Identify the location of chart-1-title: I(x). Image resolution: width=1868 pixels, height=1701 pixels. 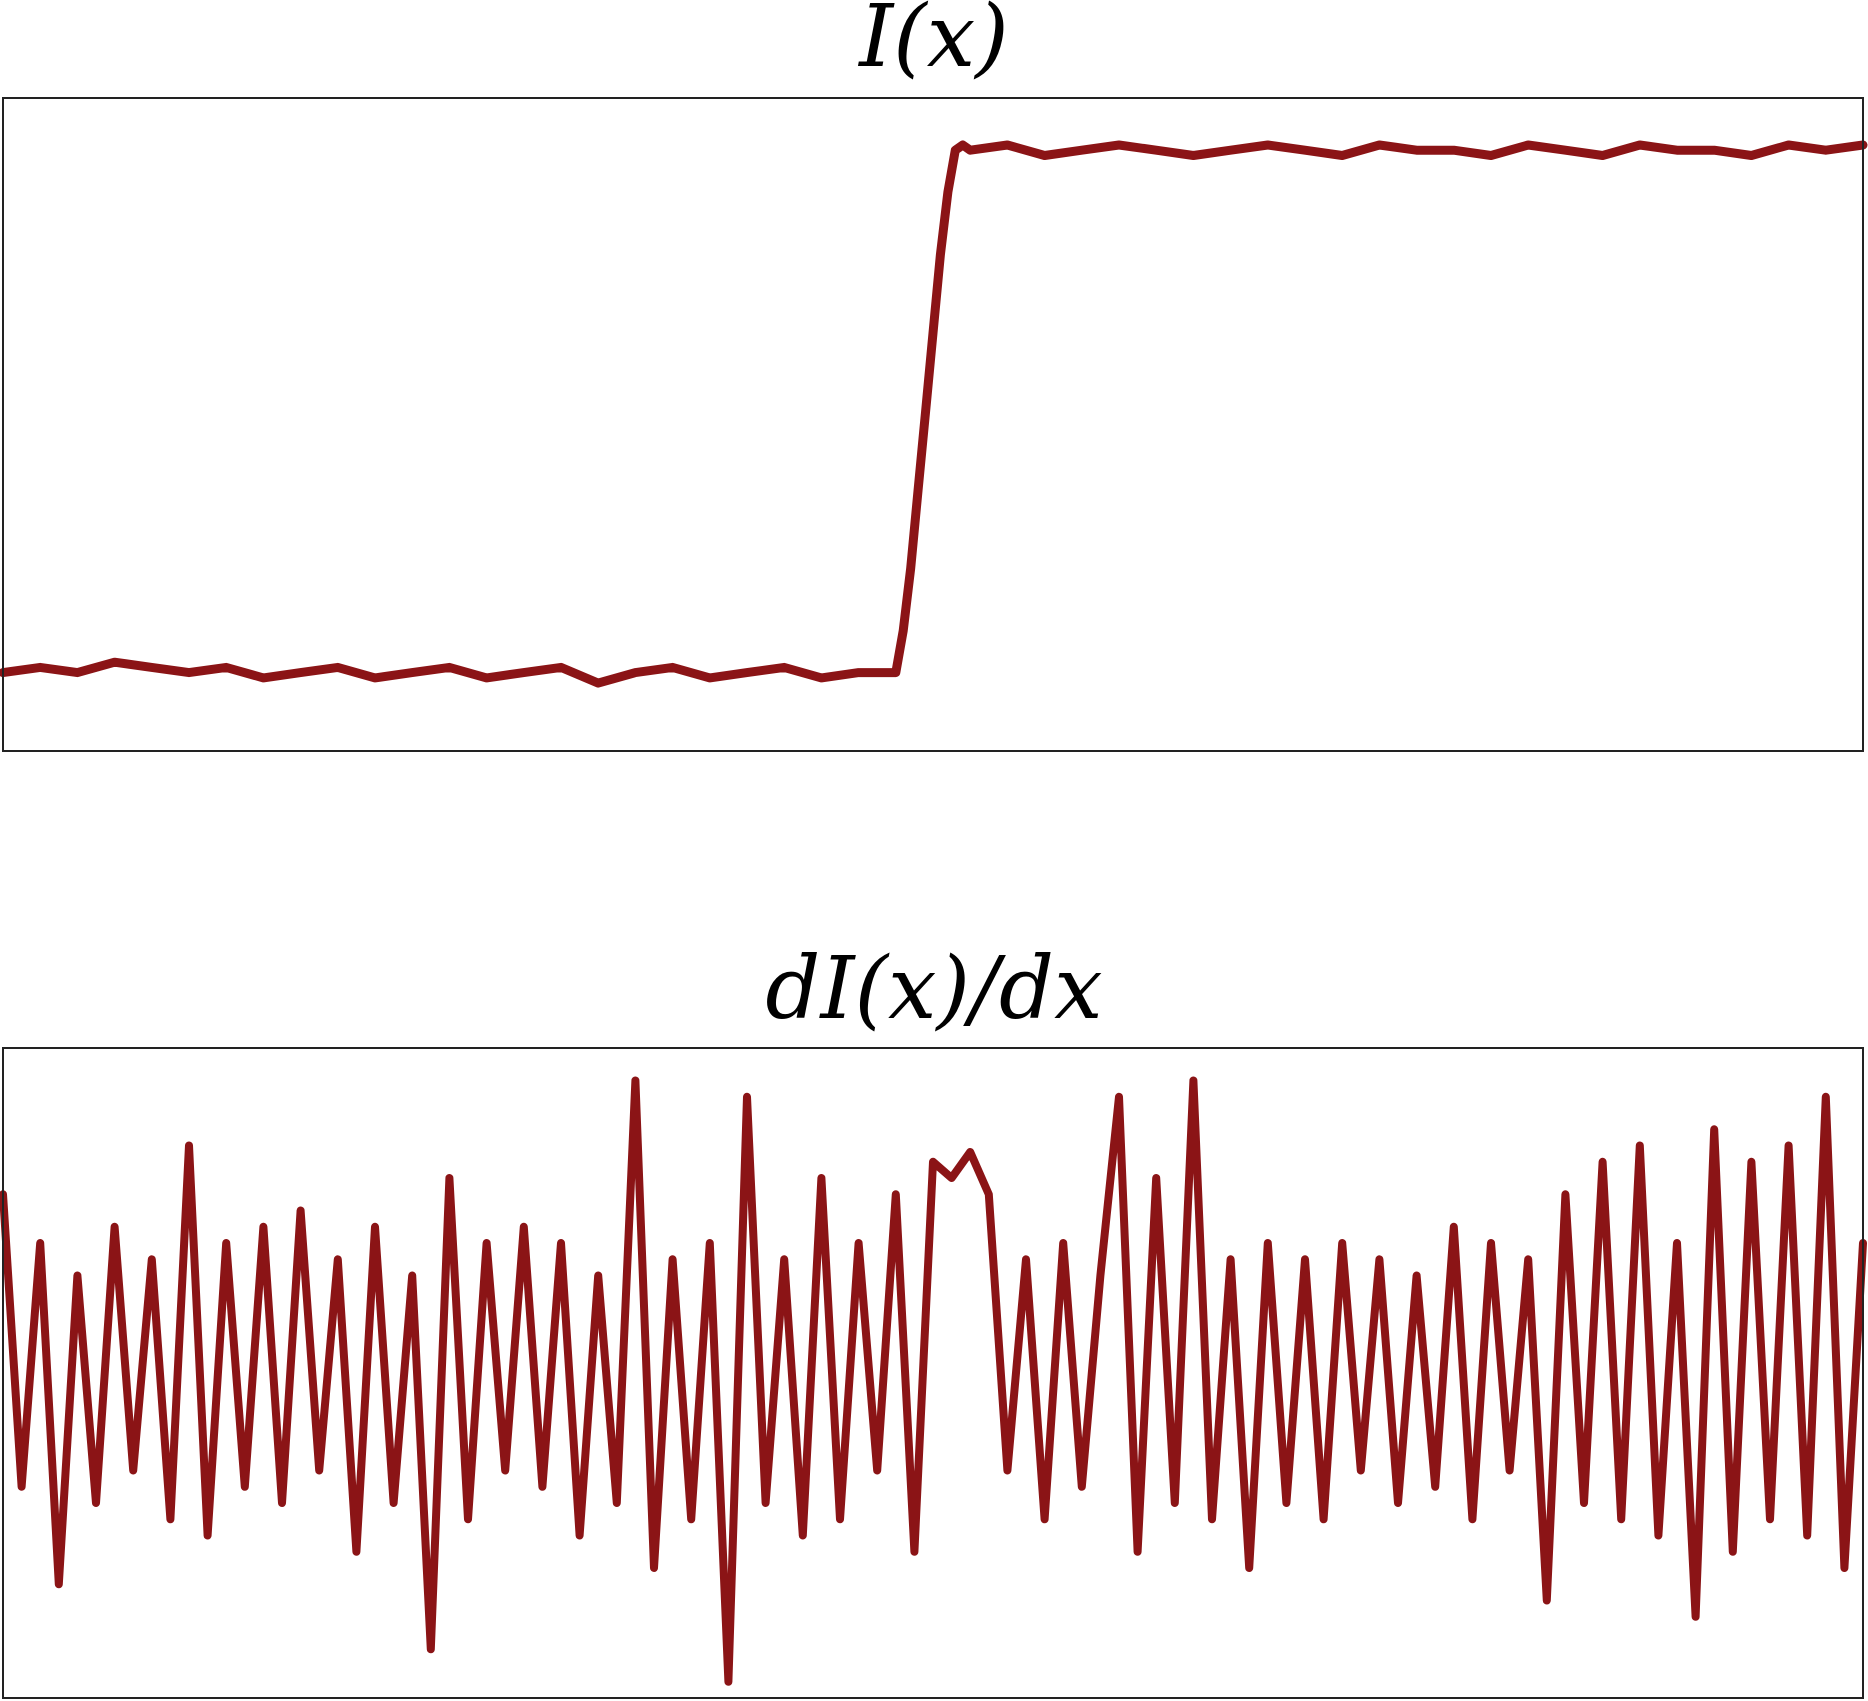
(933, 43).